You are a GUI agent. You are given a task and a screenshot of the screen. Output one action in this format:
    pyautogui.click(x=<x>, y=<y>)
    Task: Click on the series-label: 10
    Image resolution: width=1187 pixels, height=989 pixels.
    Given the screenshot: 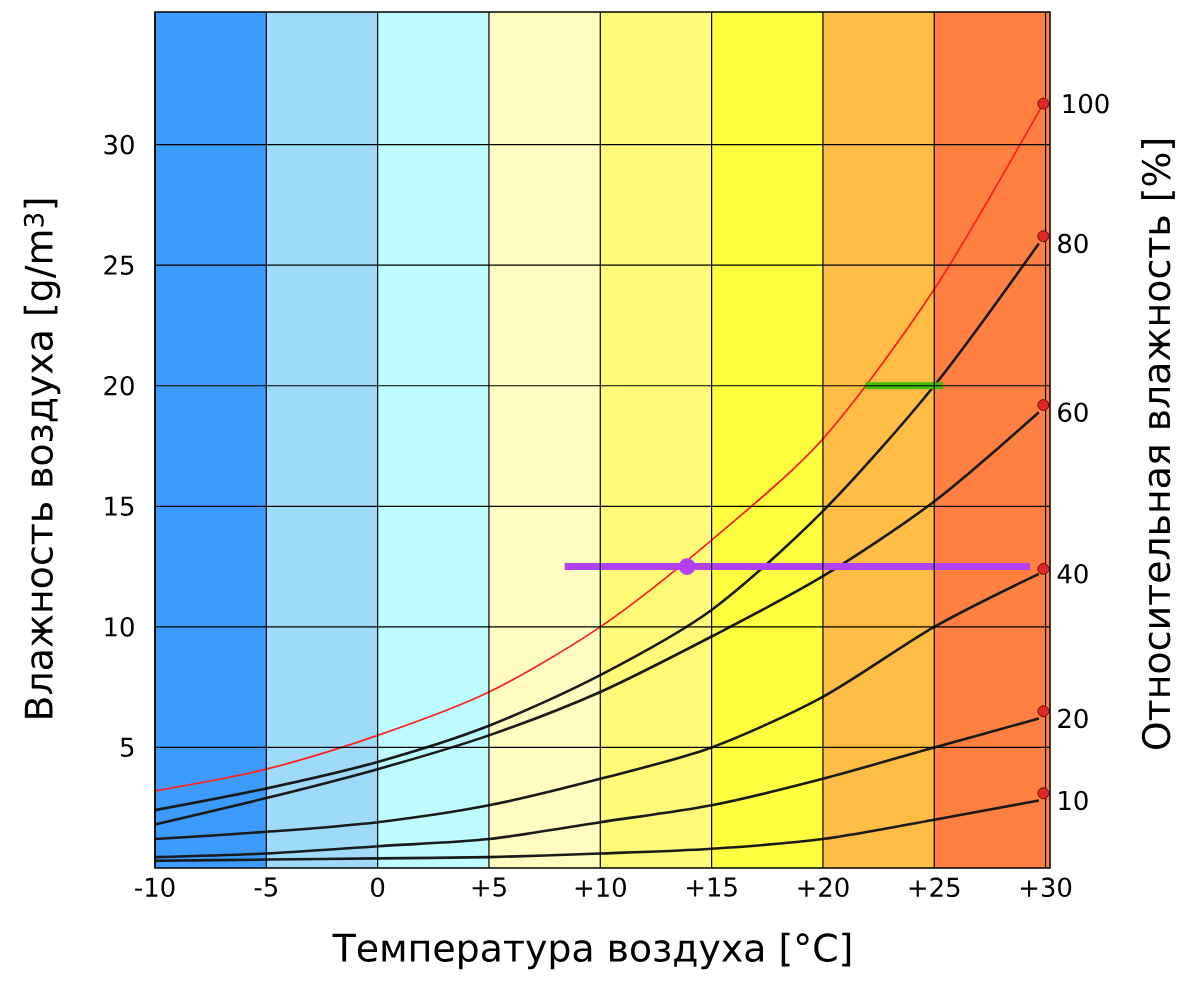 What is the action you would take?
    pyautogui.click(x=1073, y=800)
    